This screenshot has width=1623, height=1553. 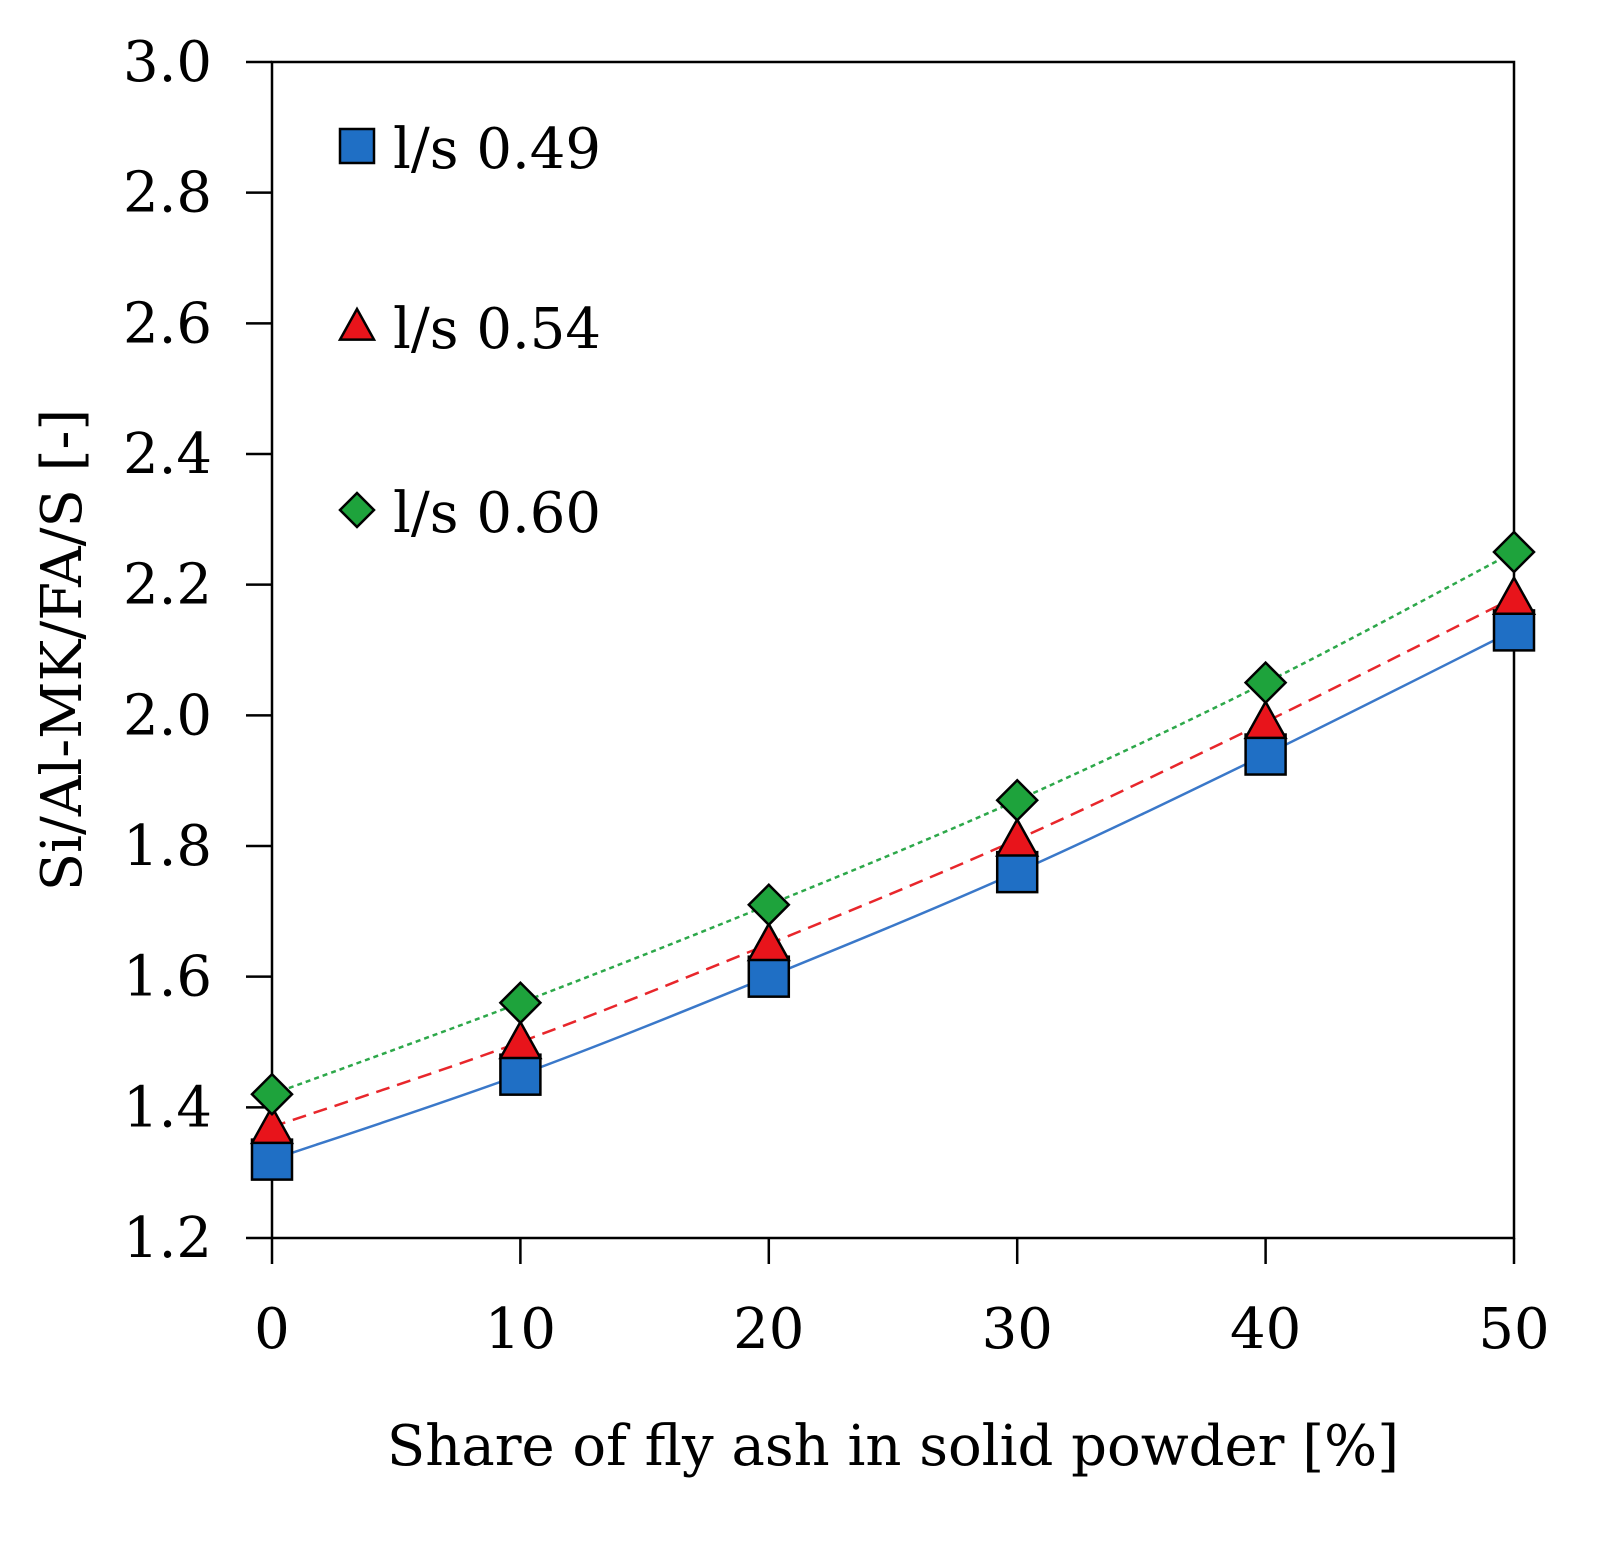 What do you see at coordinates (893, 1446) in the screenshot?
I see `x-axis-title: Share of fly ash in solid powder [%]` at bounding box center [893, 1446].